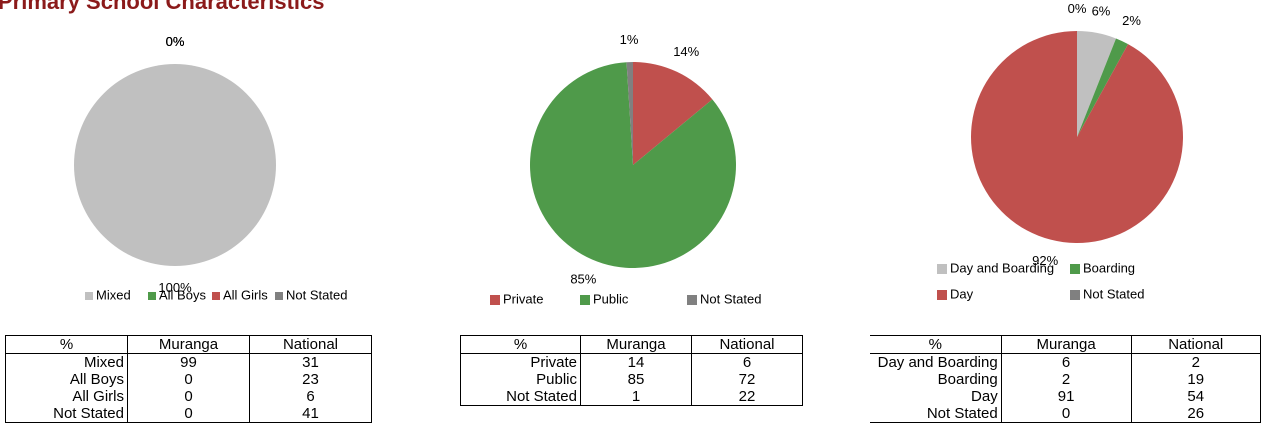  I want to click on legend-label: Private, so click(523, 298).